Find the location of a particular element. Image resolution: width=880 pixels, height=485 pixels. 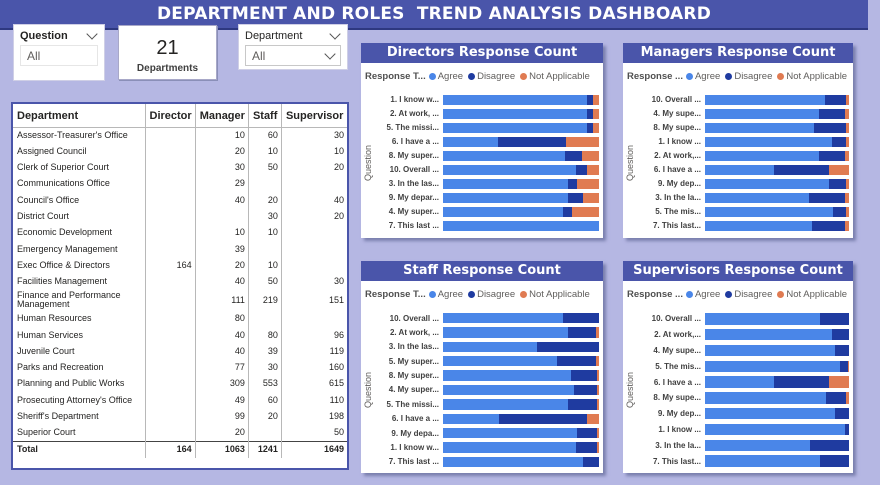

department-dropdown: All is located at coordinates (293, 55).